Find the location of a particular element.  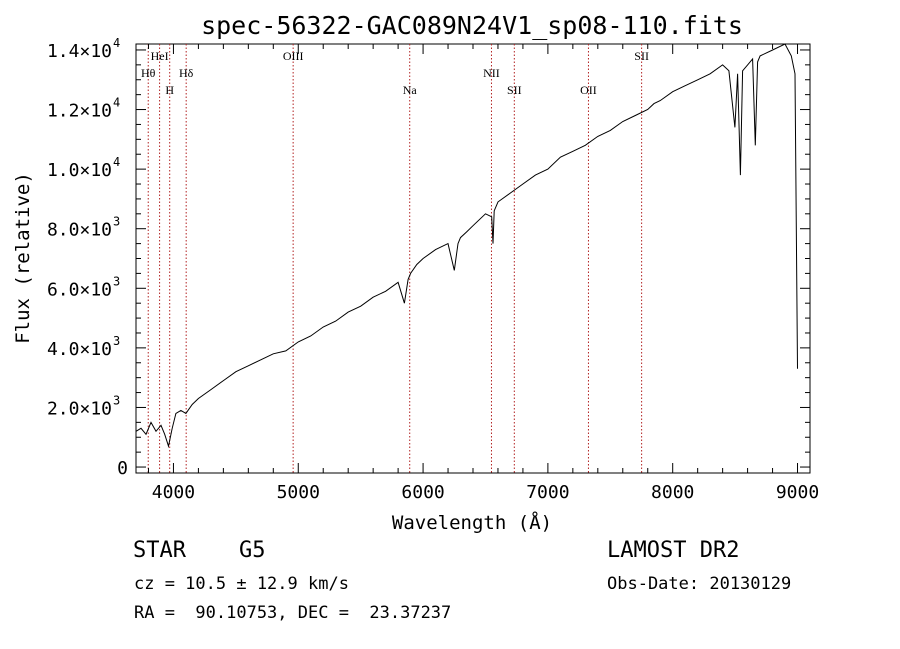

x-tick-label: 7000 is located at coordinates (547, 492).